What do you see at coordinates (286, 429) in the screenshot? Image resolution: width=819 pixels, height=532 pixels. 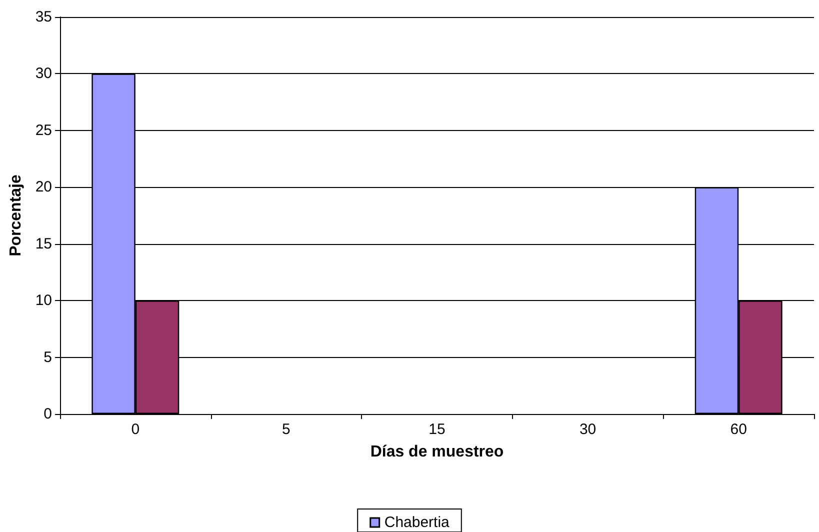 I see `x-tick-label: 5` at bounding box center [286, 429].